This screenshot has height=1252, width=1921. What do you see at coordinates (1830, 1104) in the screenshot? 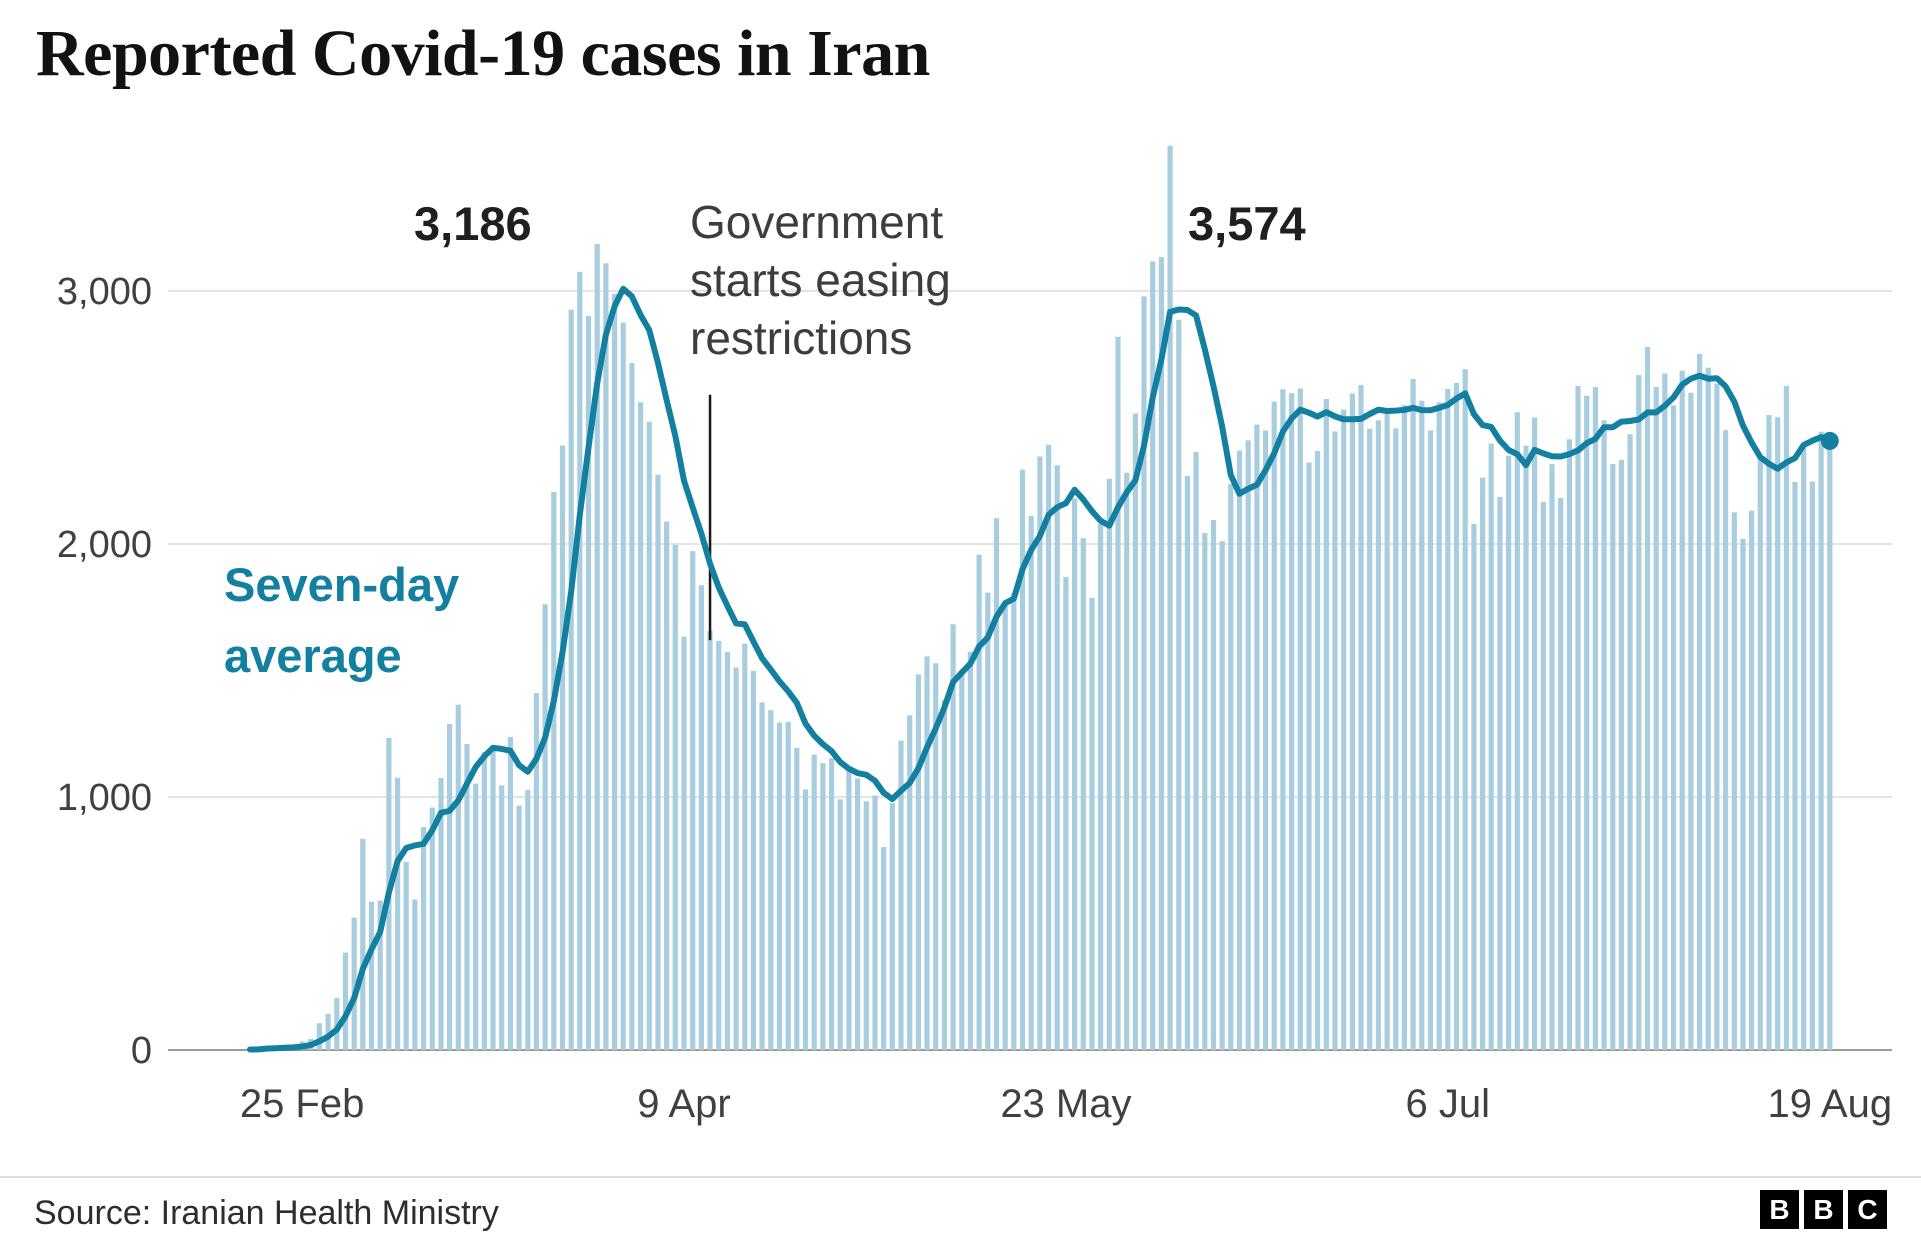
I see `x-tick-label: 19 Aug` at bounding box center [1830, 1104].